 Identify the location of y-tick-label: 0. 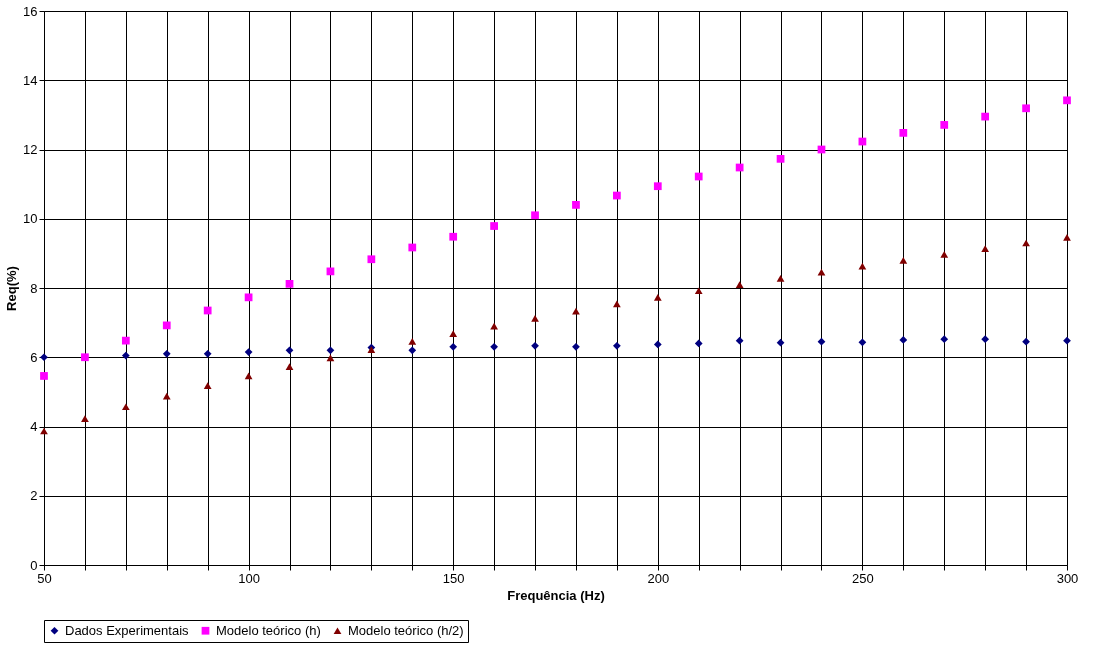
(34, 565).